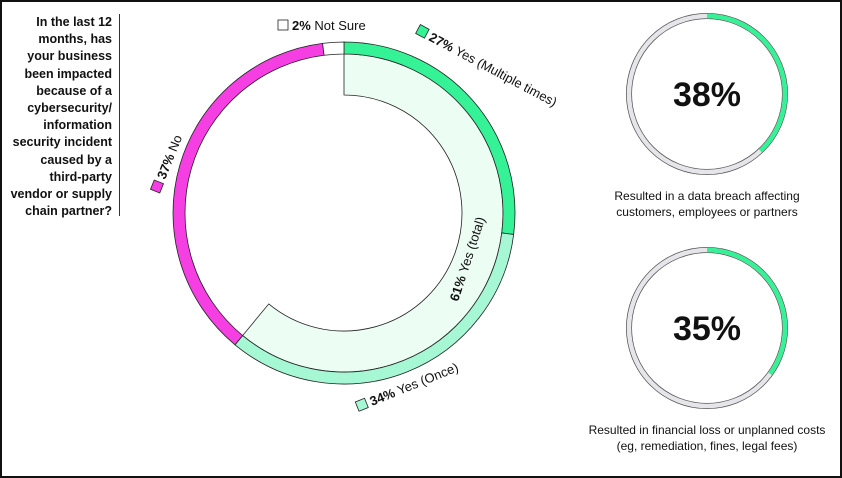 Image resolution: width=842 pixels, height=478 pixels. I want to click on question-divider, so click(119, 115).